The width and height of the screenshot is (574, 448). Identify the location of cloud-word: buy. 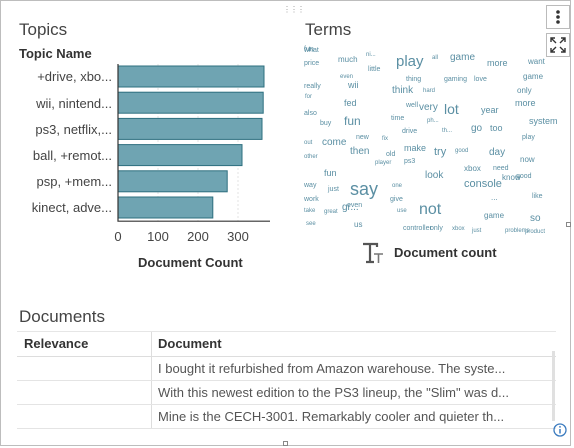
(326, 123).